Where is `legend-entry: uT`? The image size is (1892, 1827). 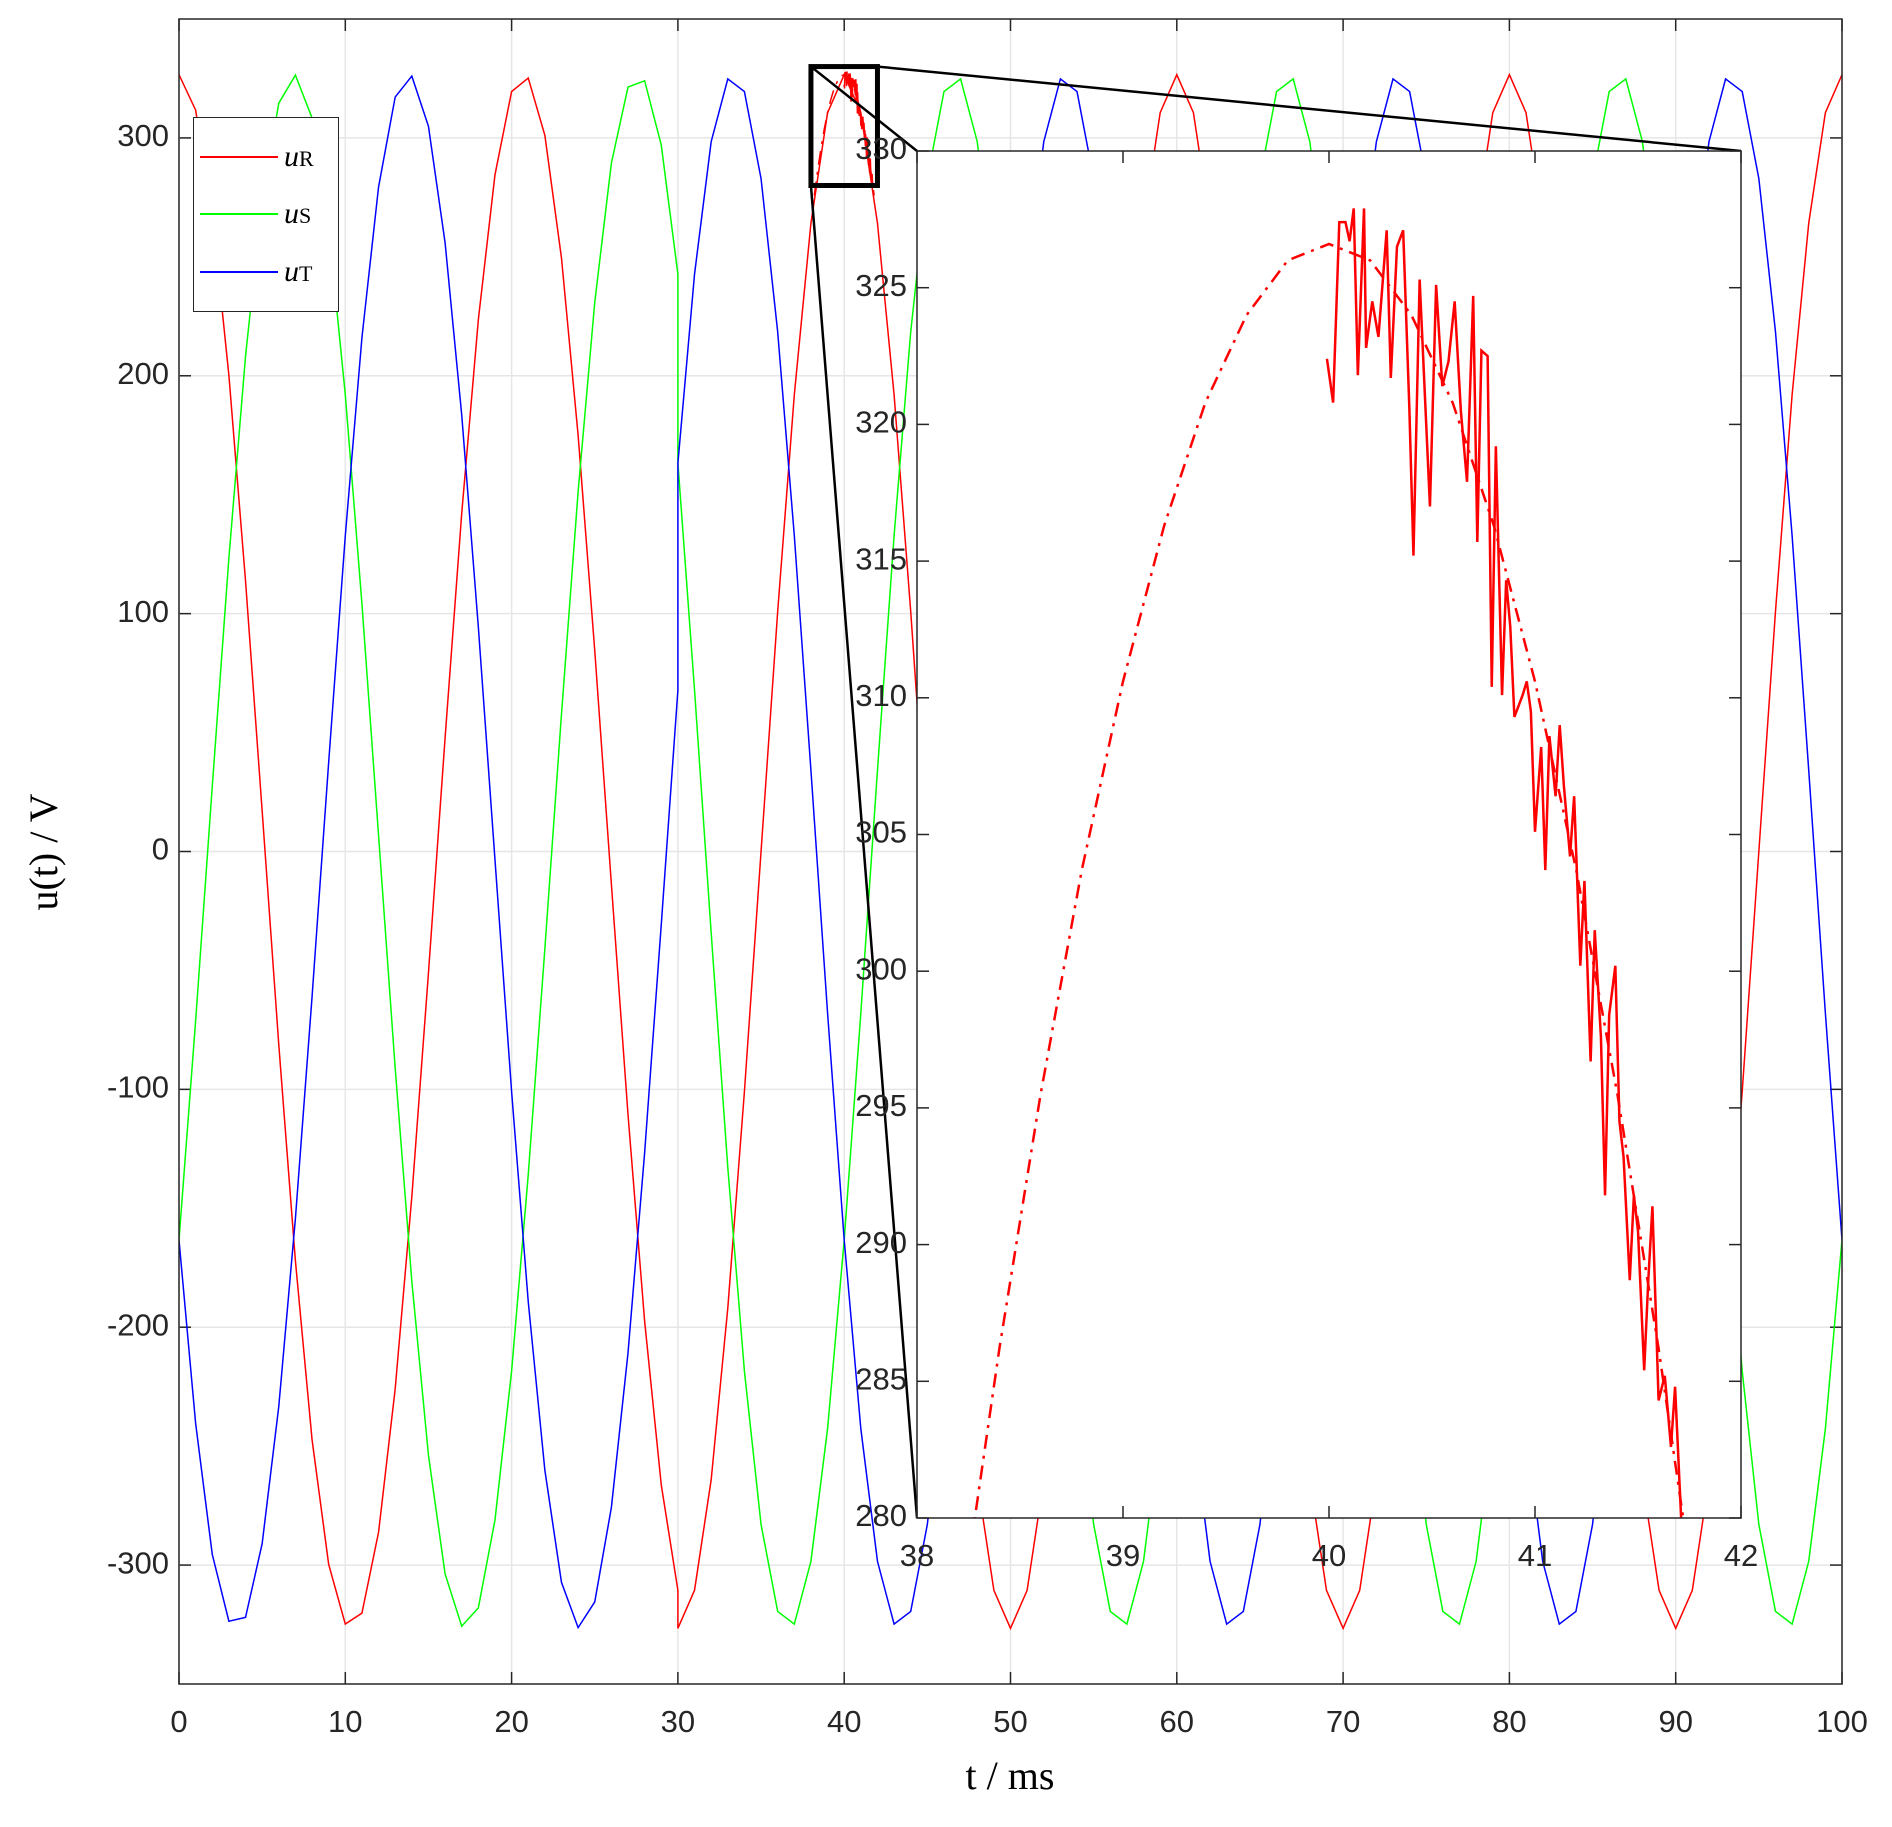 legend-entry: uT is located at coordinates (266, 272).